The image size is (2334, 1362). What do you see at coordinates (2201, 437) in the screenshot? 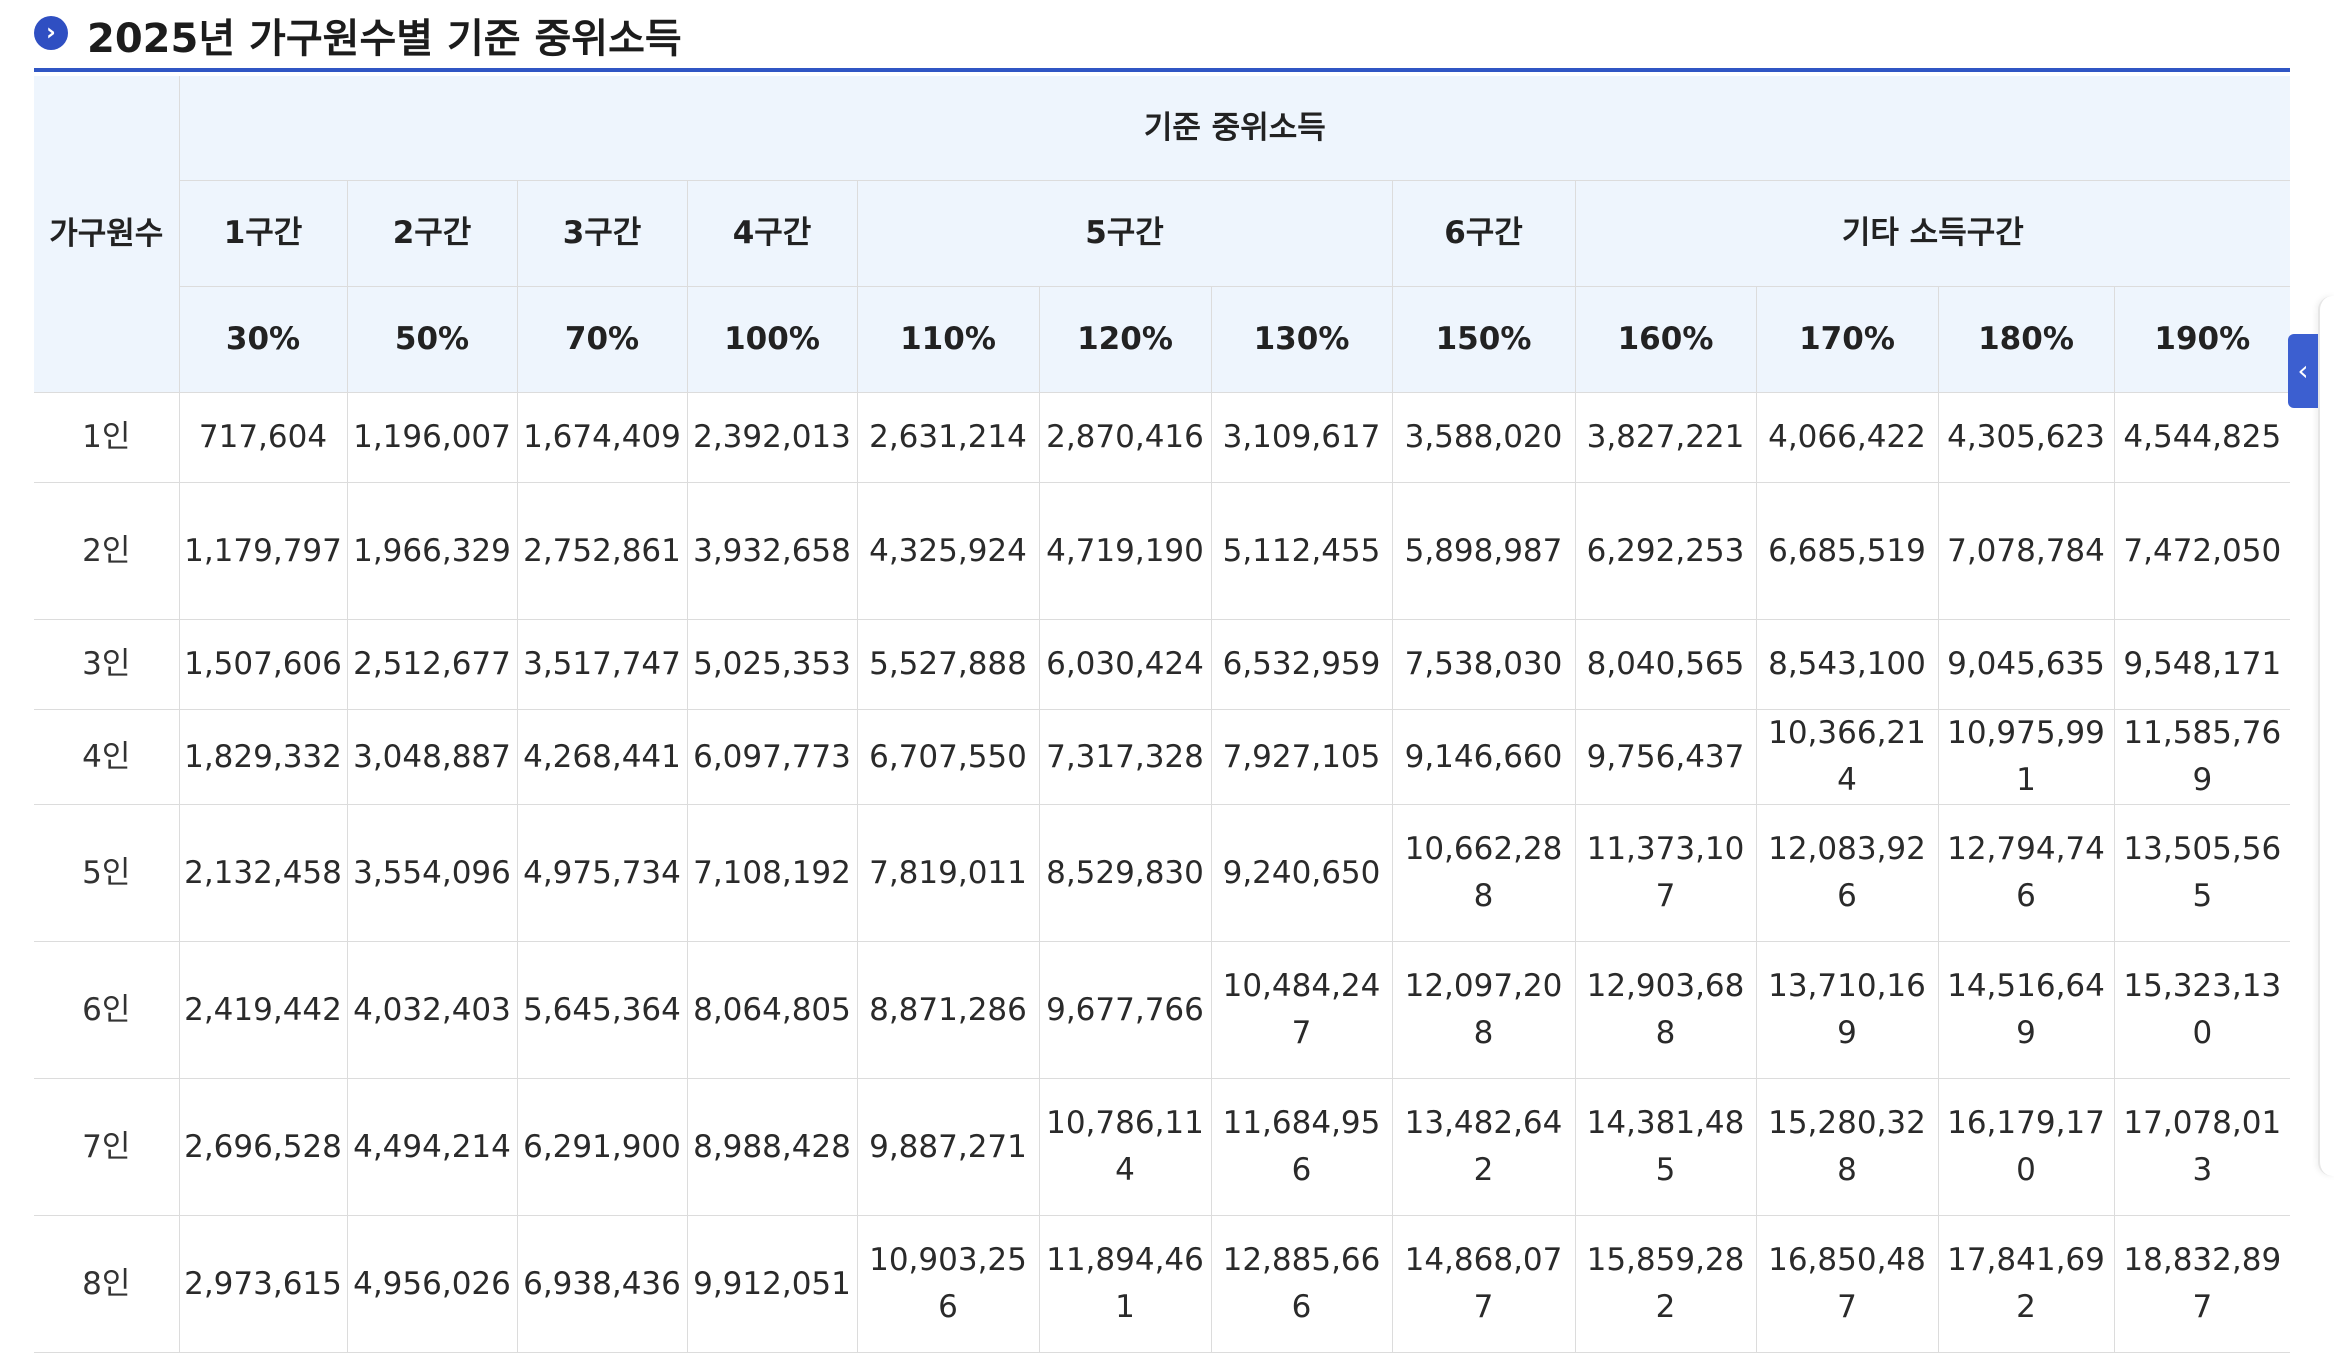
I see `table-cell: 4,544,825` at bounding box center [2201, 437].